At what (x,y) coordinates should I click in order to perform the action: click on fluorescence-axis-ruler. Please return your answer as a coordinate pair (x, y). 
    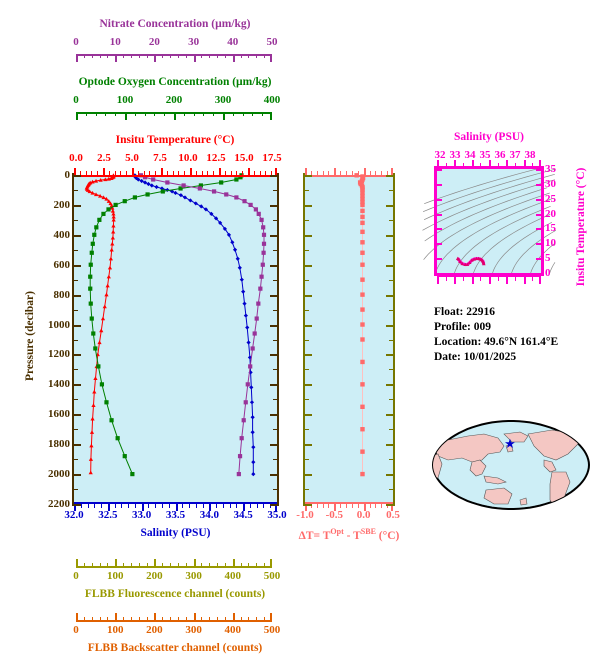
    Looking at the image, I should click on (174, 563).